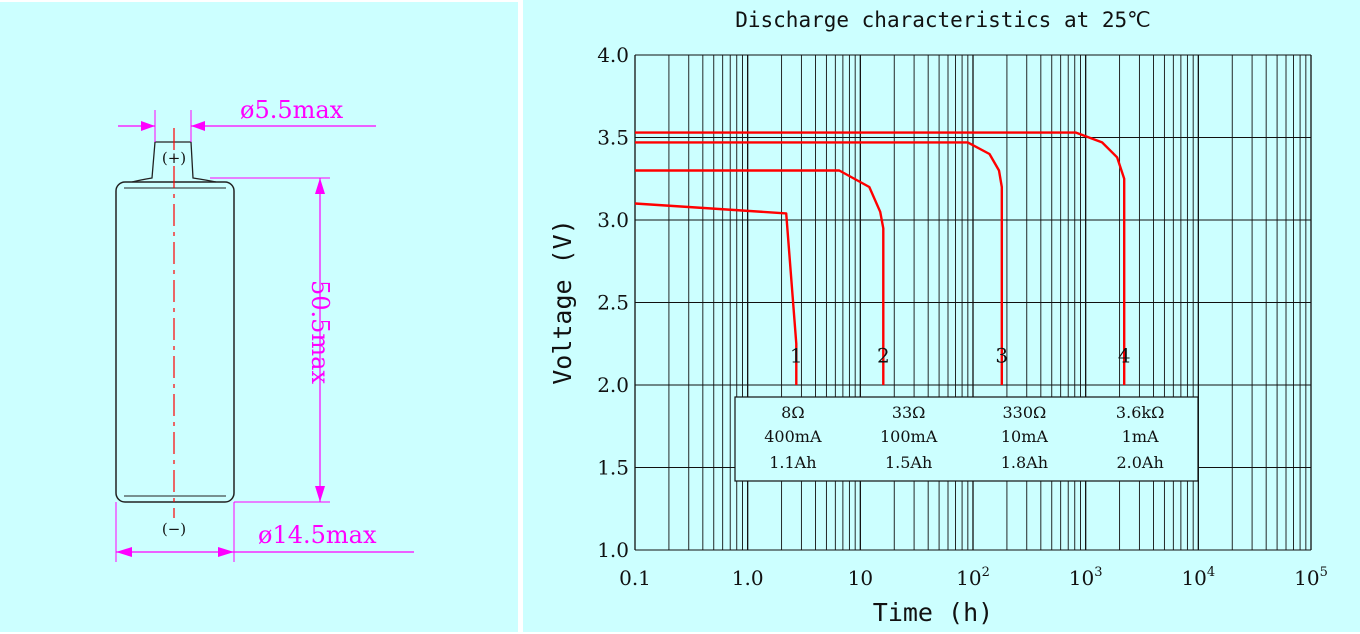 This screenshot has width=1360, height=634. I want to click on legend-current: 1mA, so click(1140, 436).